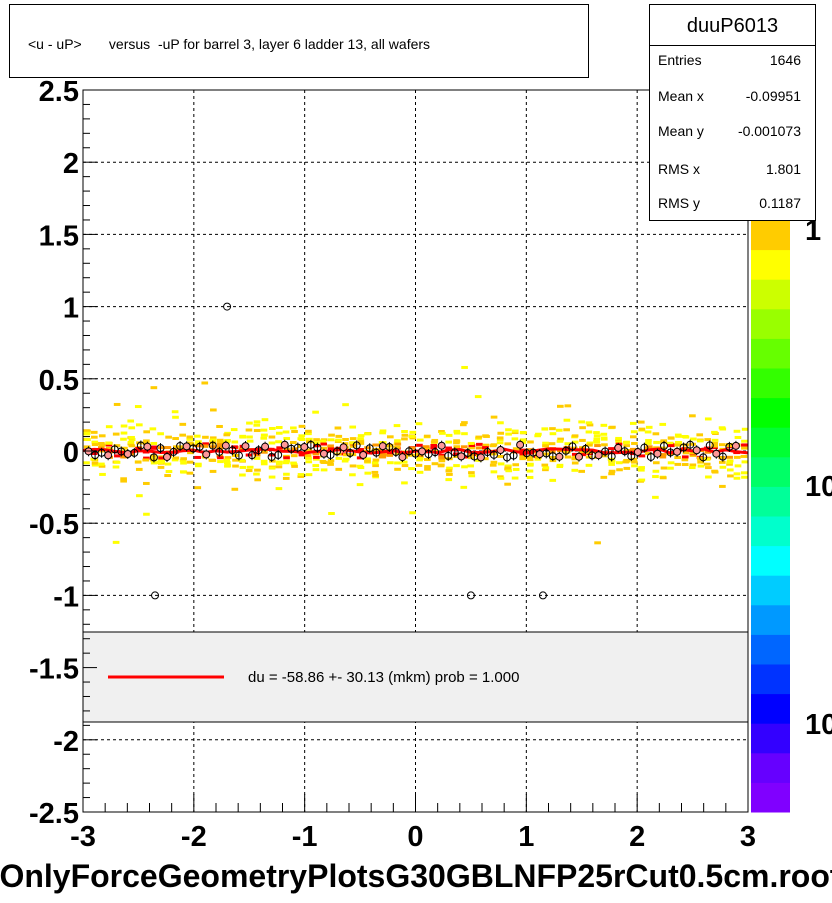 This screenshot has height=903, width=832. I want to click on x-tick-label: -1, so click(305, 837).